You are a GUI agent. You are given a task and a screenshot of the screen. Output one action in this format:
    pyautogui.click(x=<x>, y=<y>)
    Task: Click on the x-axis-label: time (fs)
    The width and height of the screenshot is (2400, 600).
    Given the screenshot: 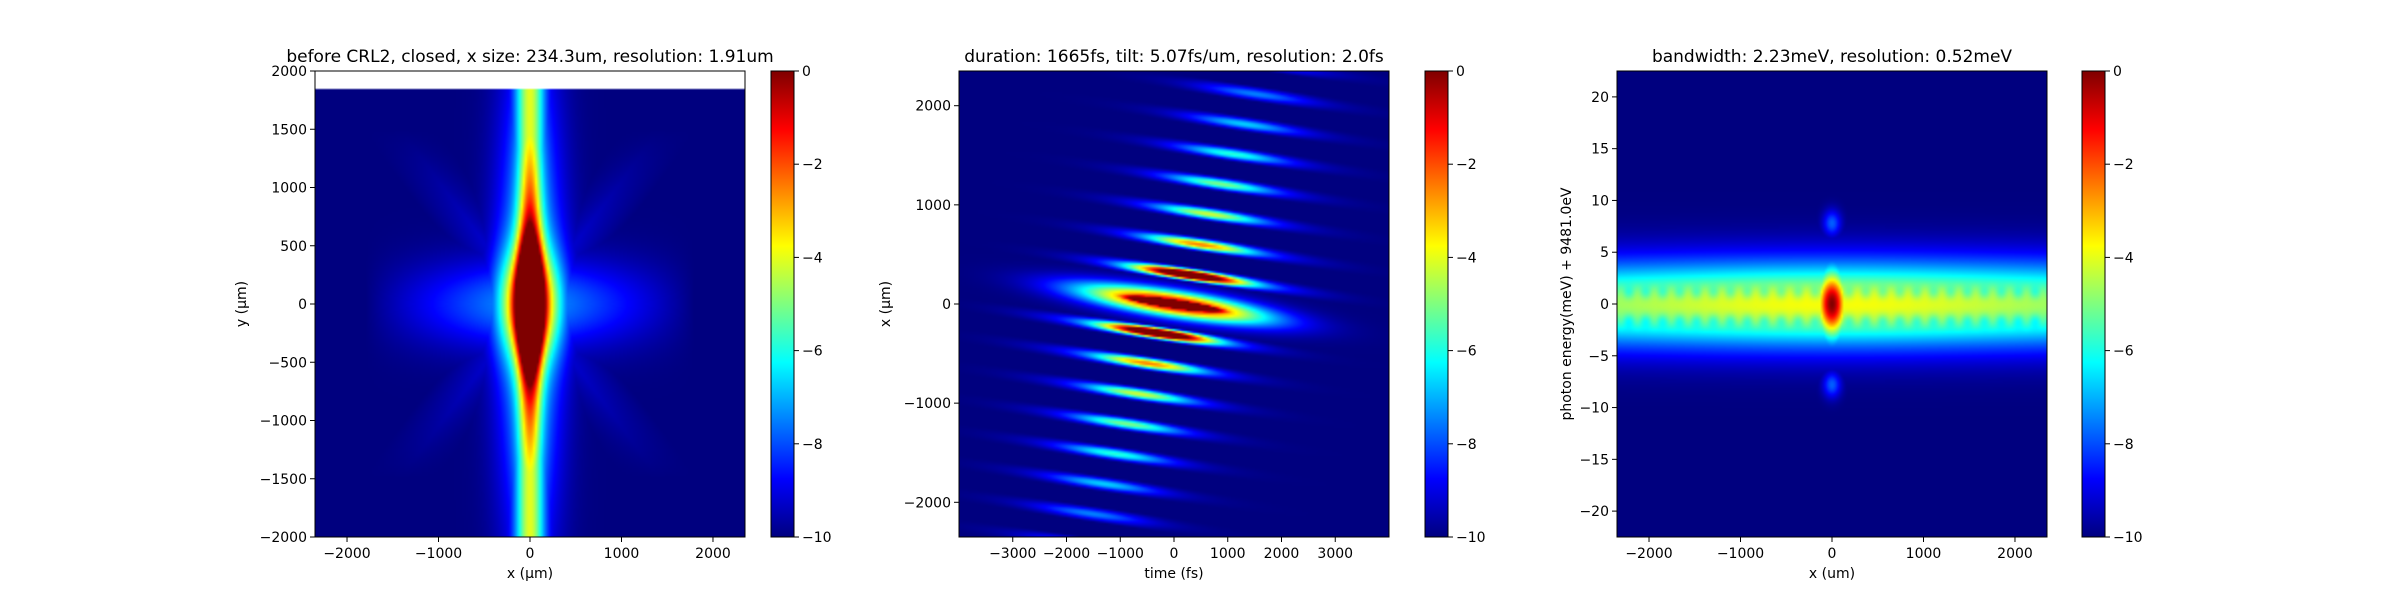 What is the action you would take?
    pyautogui.click(x=1173, y=574)
    